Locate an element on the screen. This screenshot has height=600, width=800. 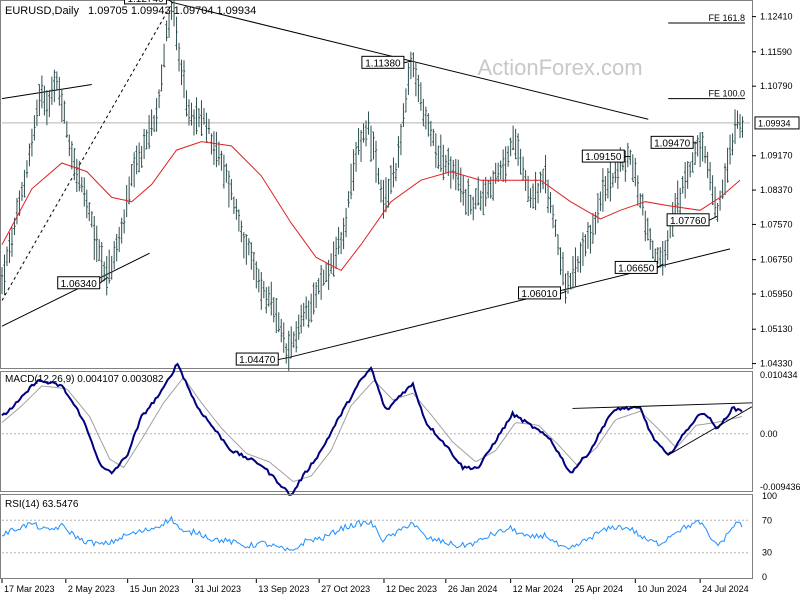
current-price-box is located at coordinates (777, 123).